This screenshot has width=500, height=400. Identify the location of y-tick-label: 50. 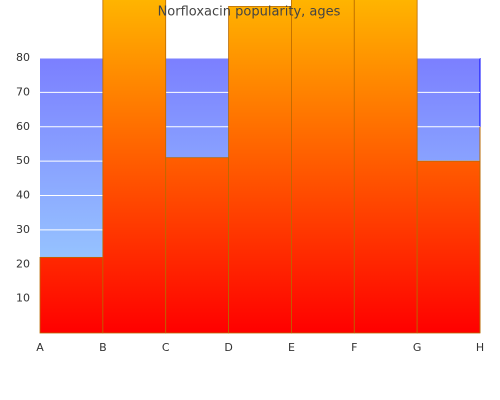
(23, 160).